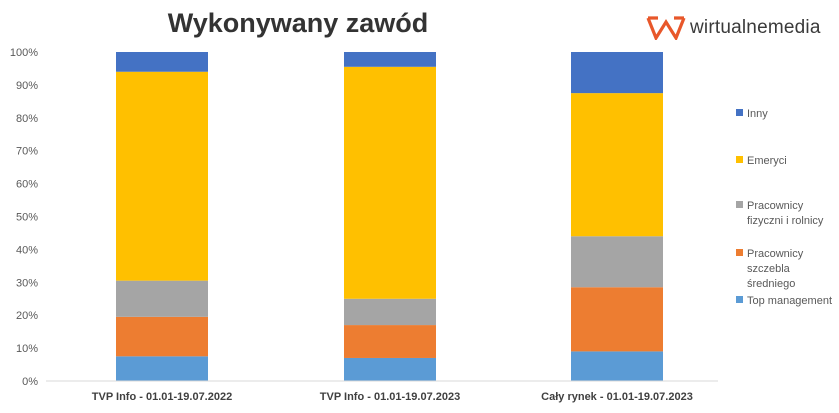 Image resolution: width=839 pixels, height=413 pixels. What do you see at coordinates (27, 119) in the screenshot?
I see `y-tick-label: 80%` at bounding box center [27, 119].